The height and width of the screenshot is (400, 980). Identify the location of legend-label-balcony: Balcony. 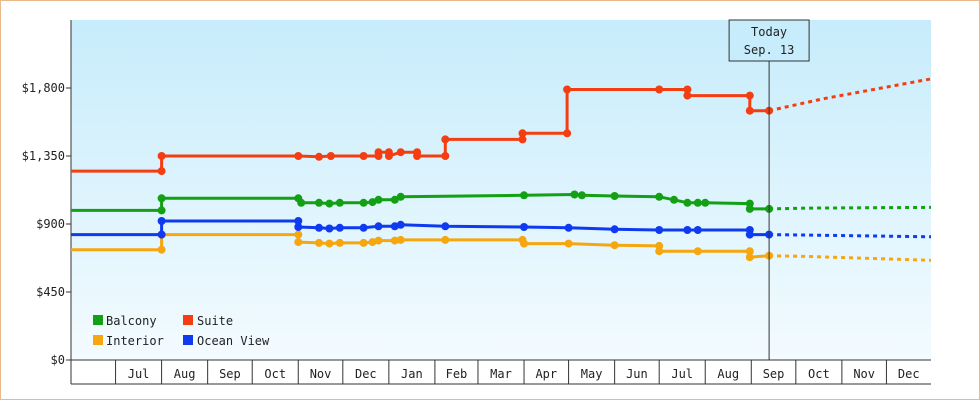
(131, 321).